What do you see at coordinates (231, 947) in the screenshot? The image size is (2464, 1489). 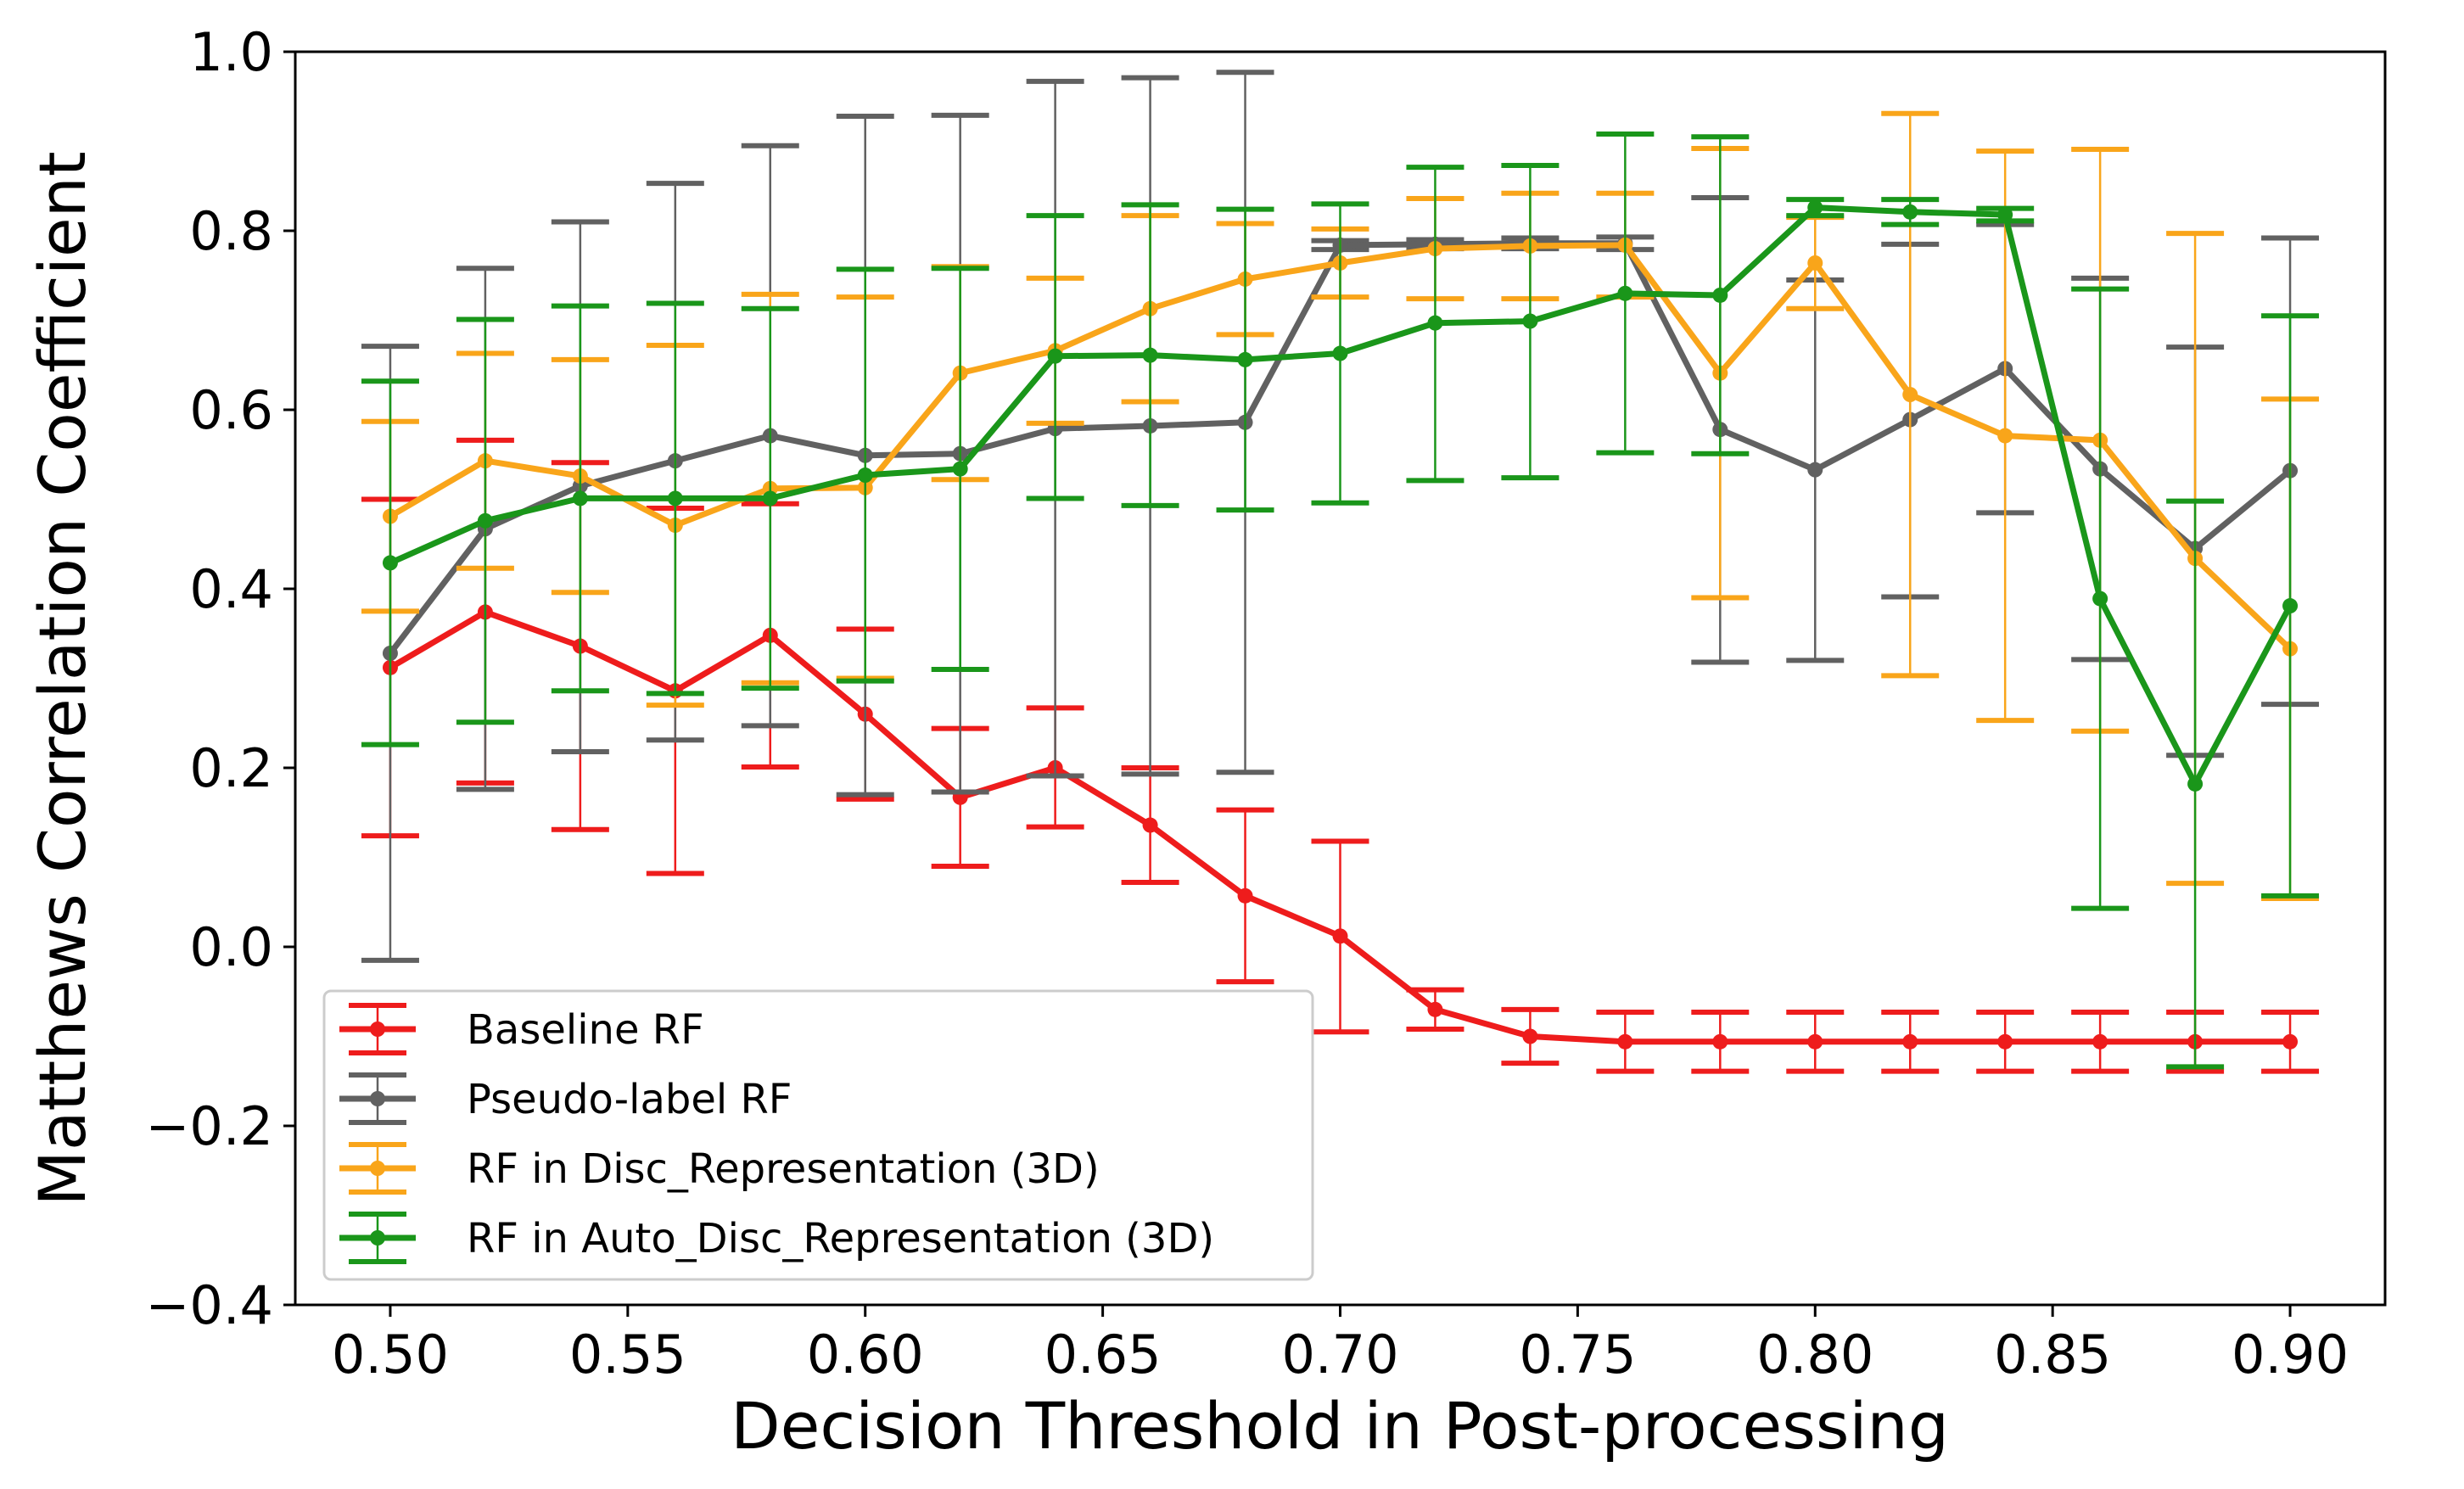 I see `y-tick-label: 0.0` at bounding box center [231, 947].